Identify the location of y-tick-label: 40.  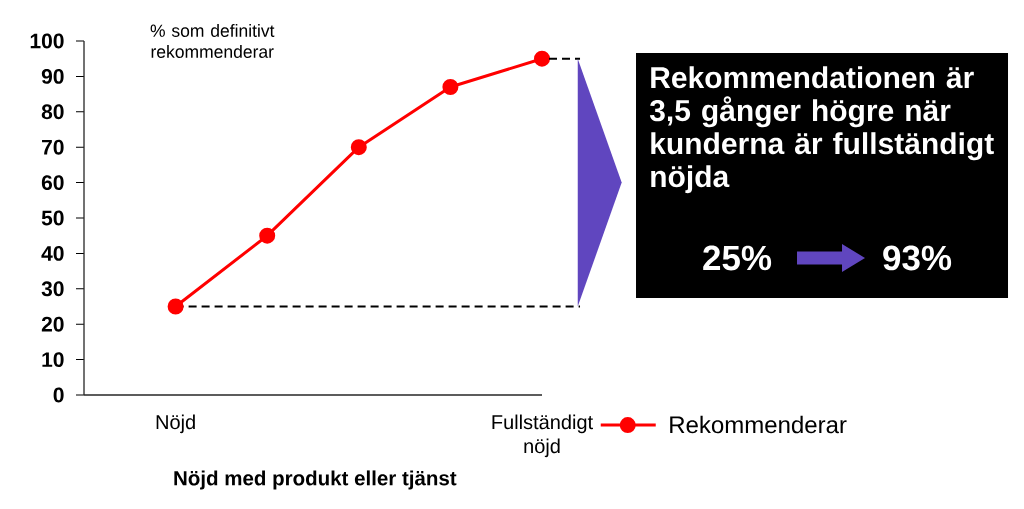
(52, 253).